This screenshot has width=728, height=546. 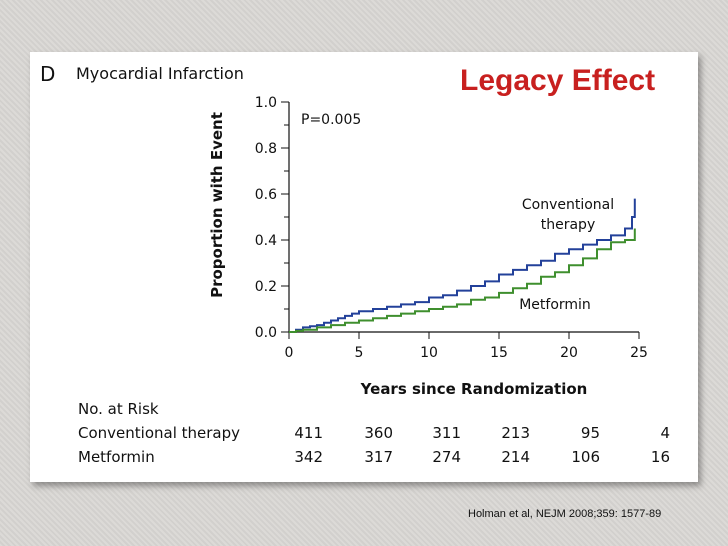 What do you see at coordinates (429, 353) in the screenshot?
I see `x-tick-label: 10` at bounding box center [429, 353].